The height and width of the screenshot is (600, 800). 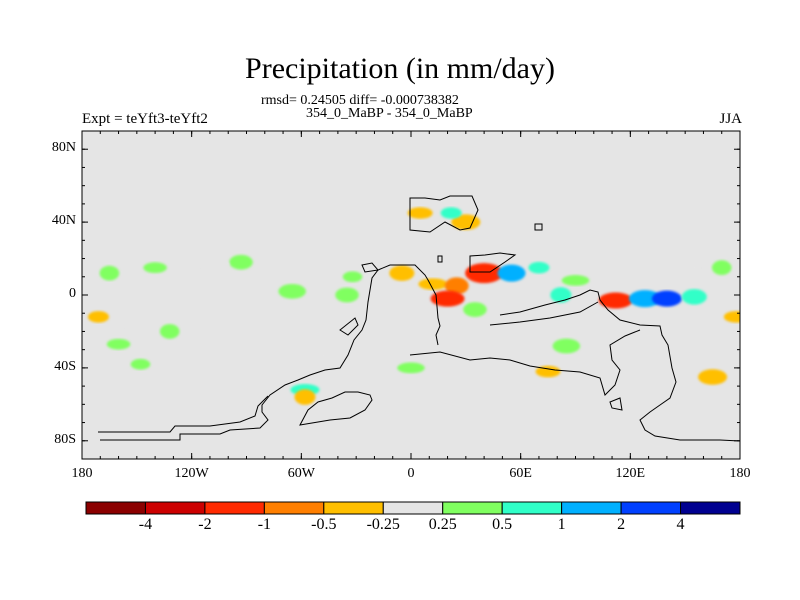 I want to click on colorbar-level-label: -2, so click(x=205, y=524).